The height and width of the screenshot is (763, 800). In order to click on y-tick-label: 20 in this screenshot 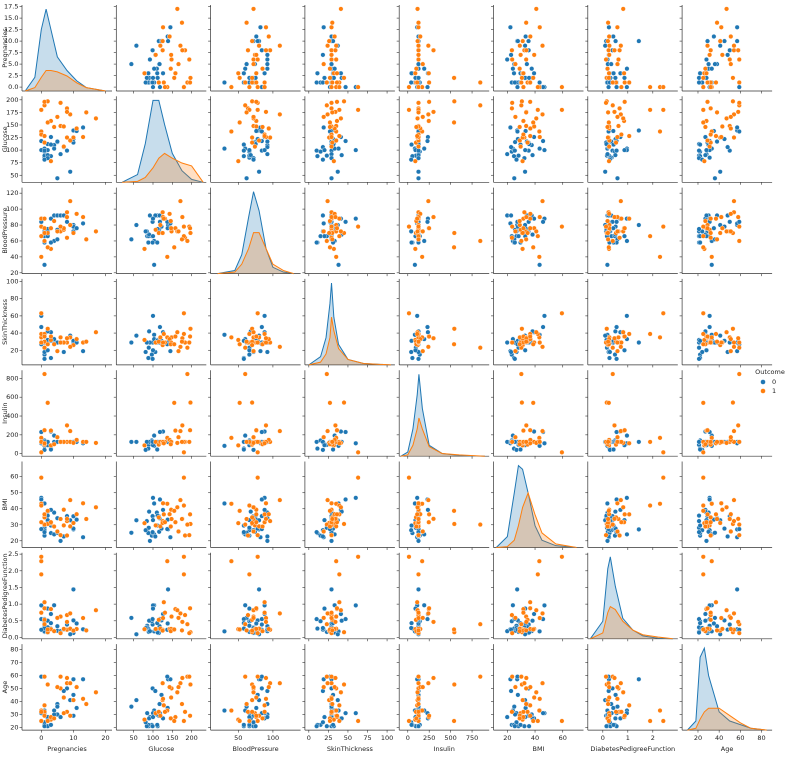, I will do `click(14, 273)`.